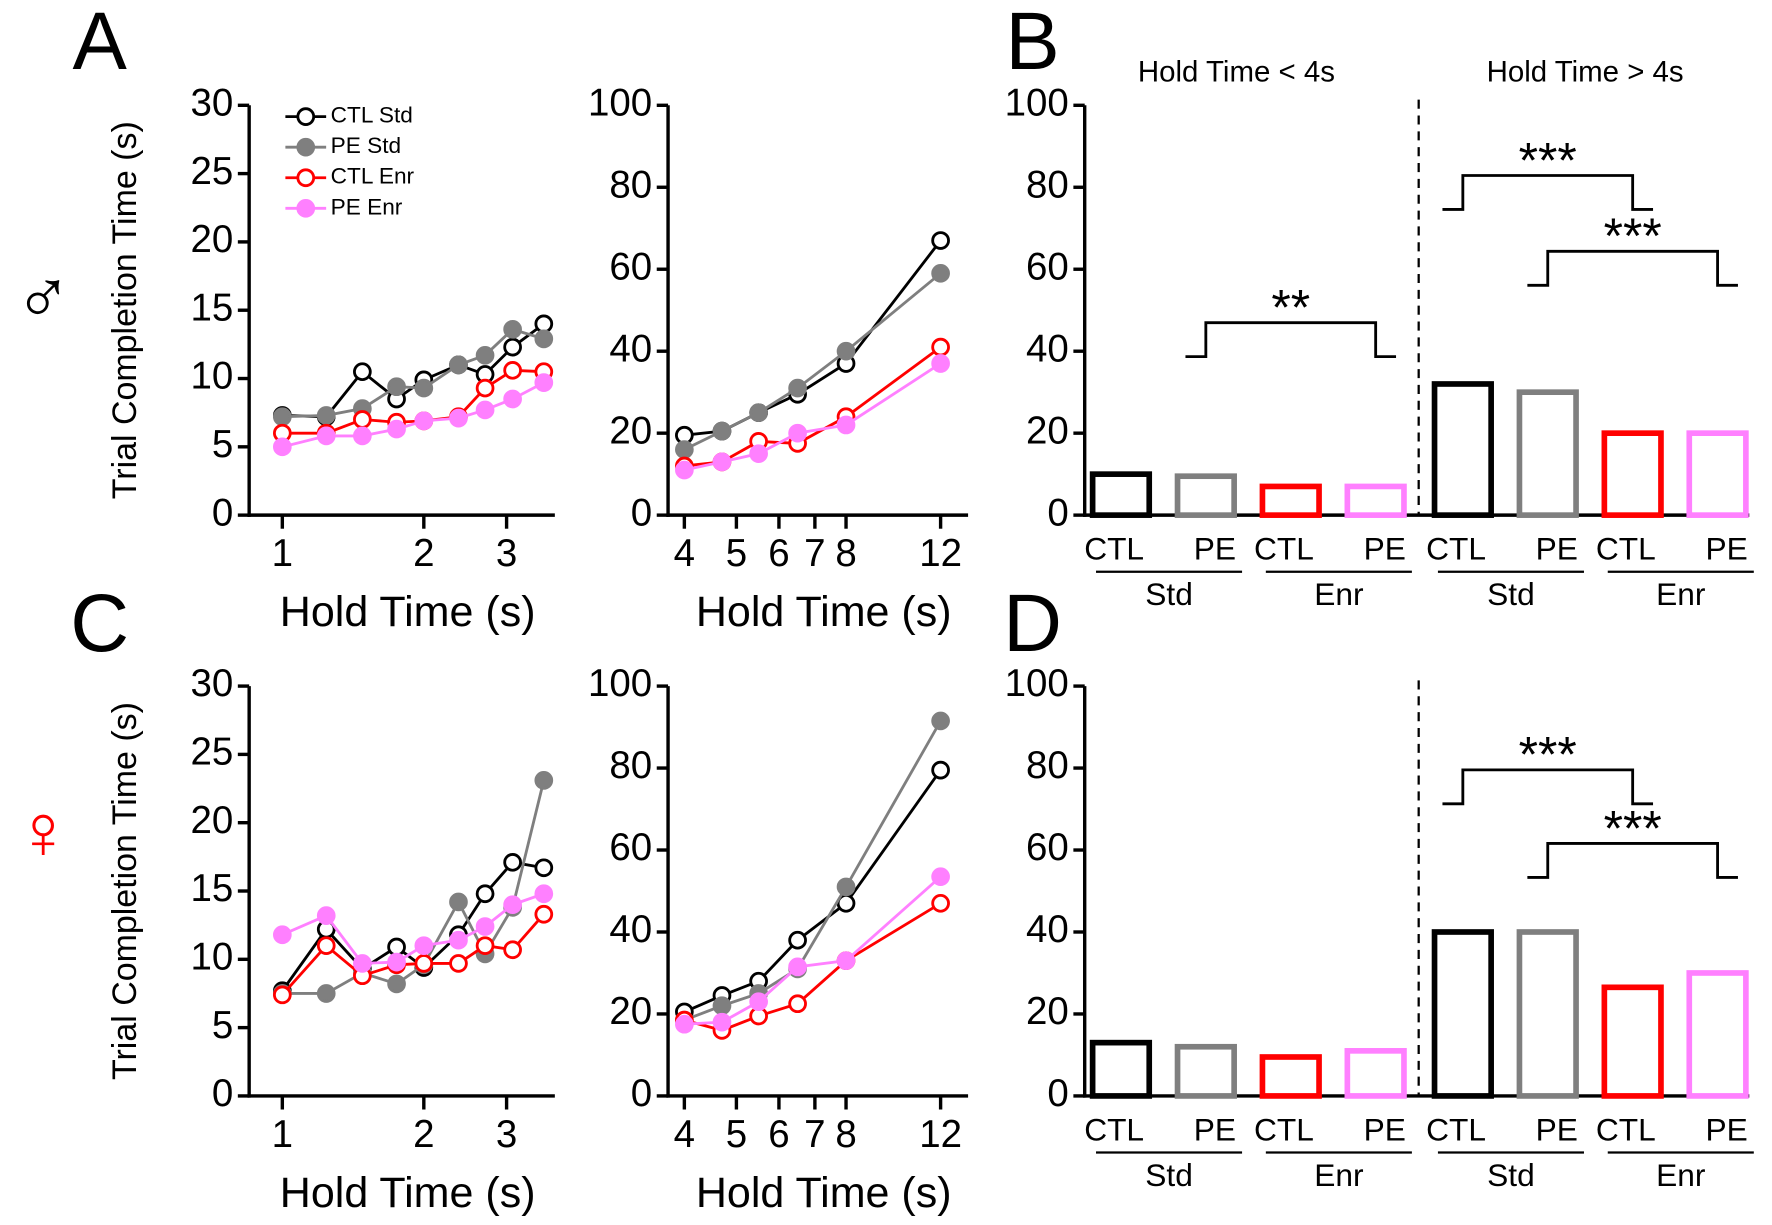  I want to click on y-tick-label: 25, so click(211, 752).